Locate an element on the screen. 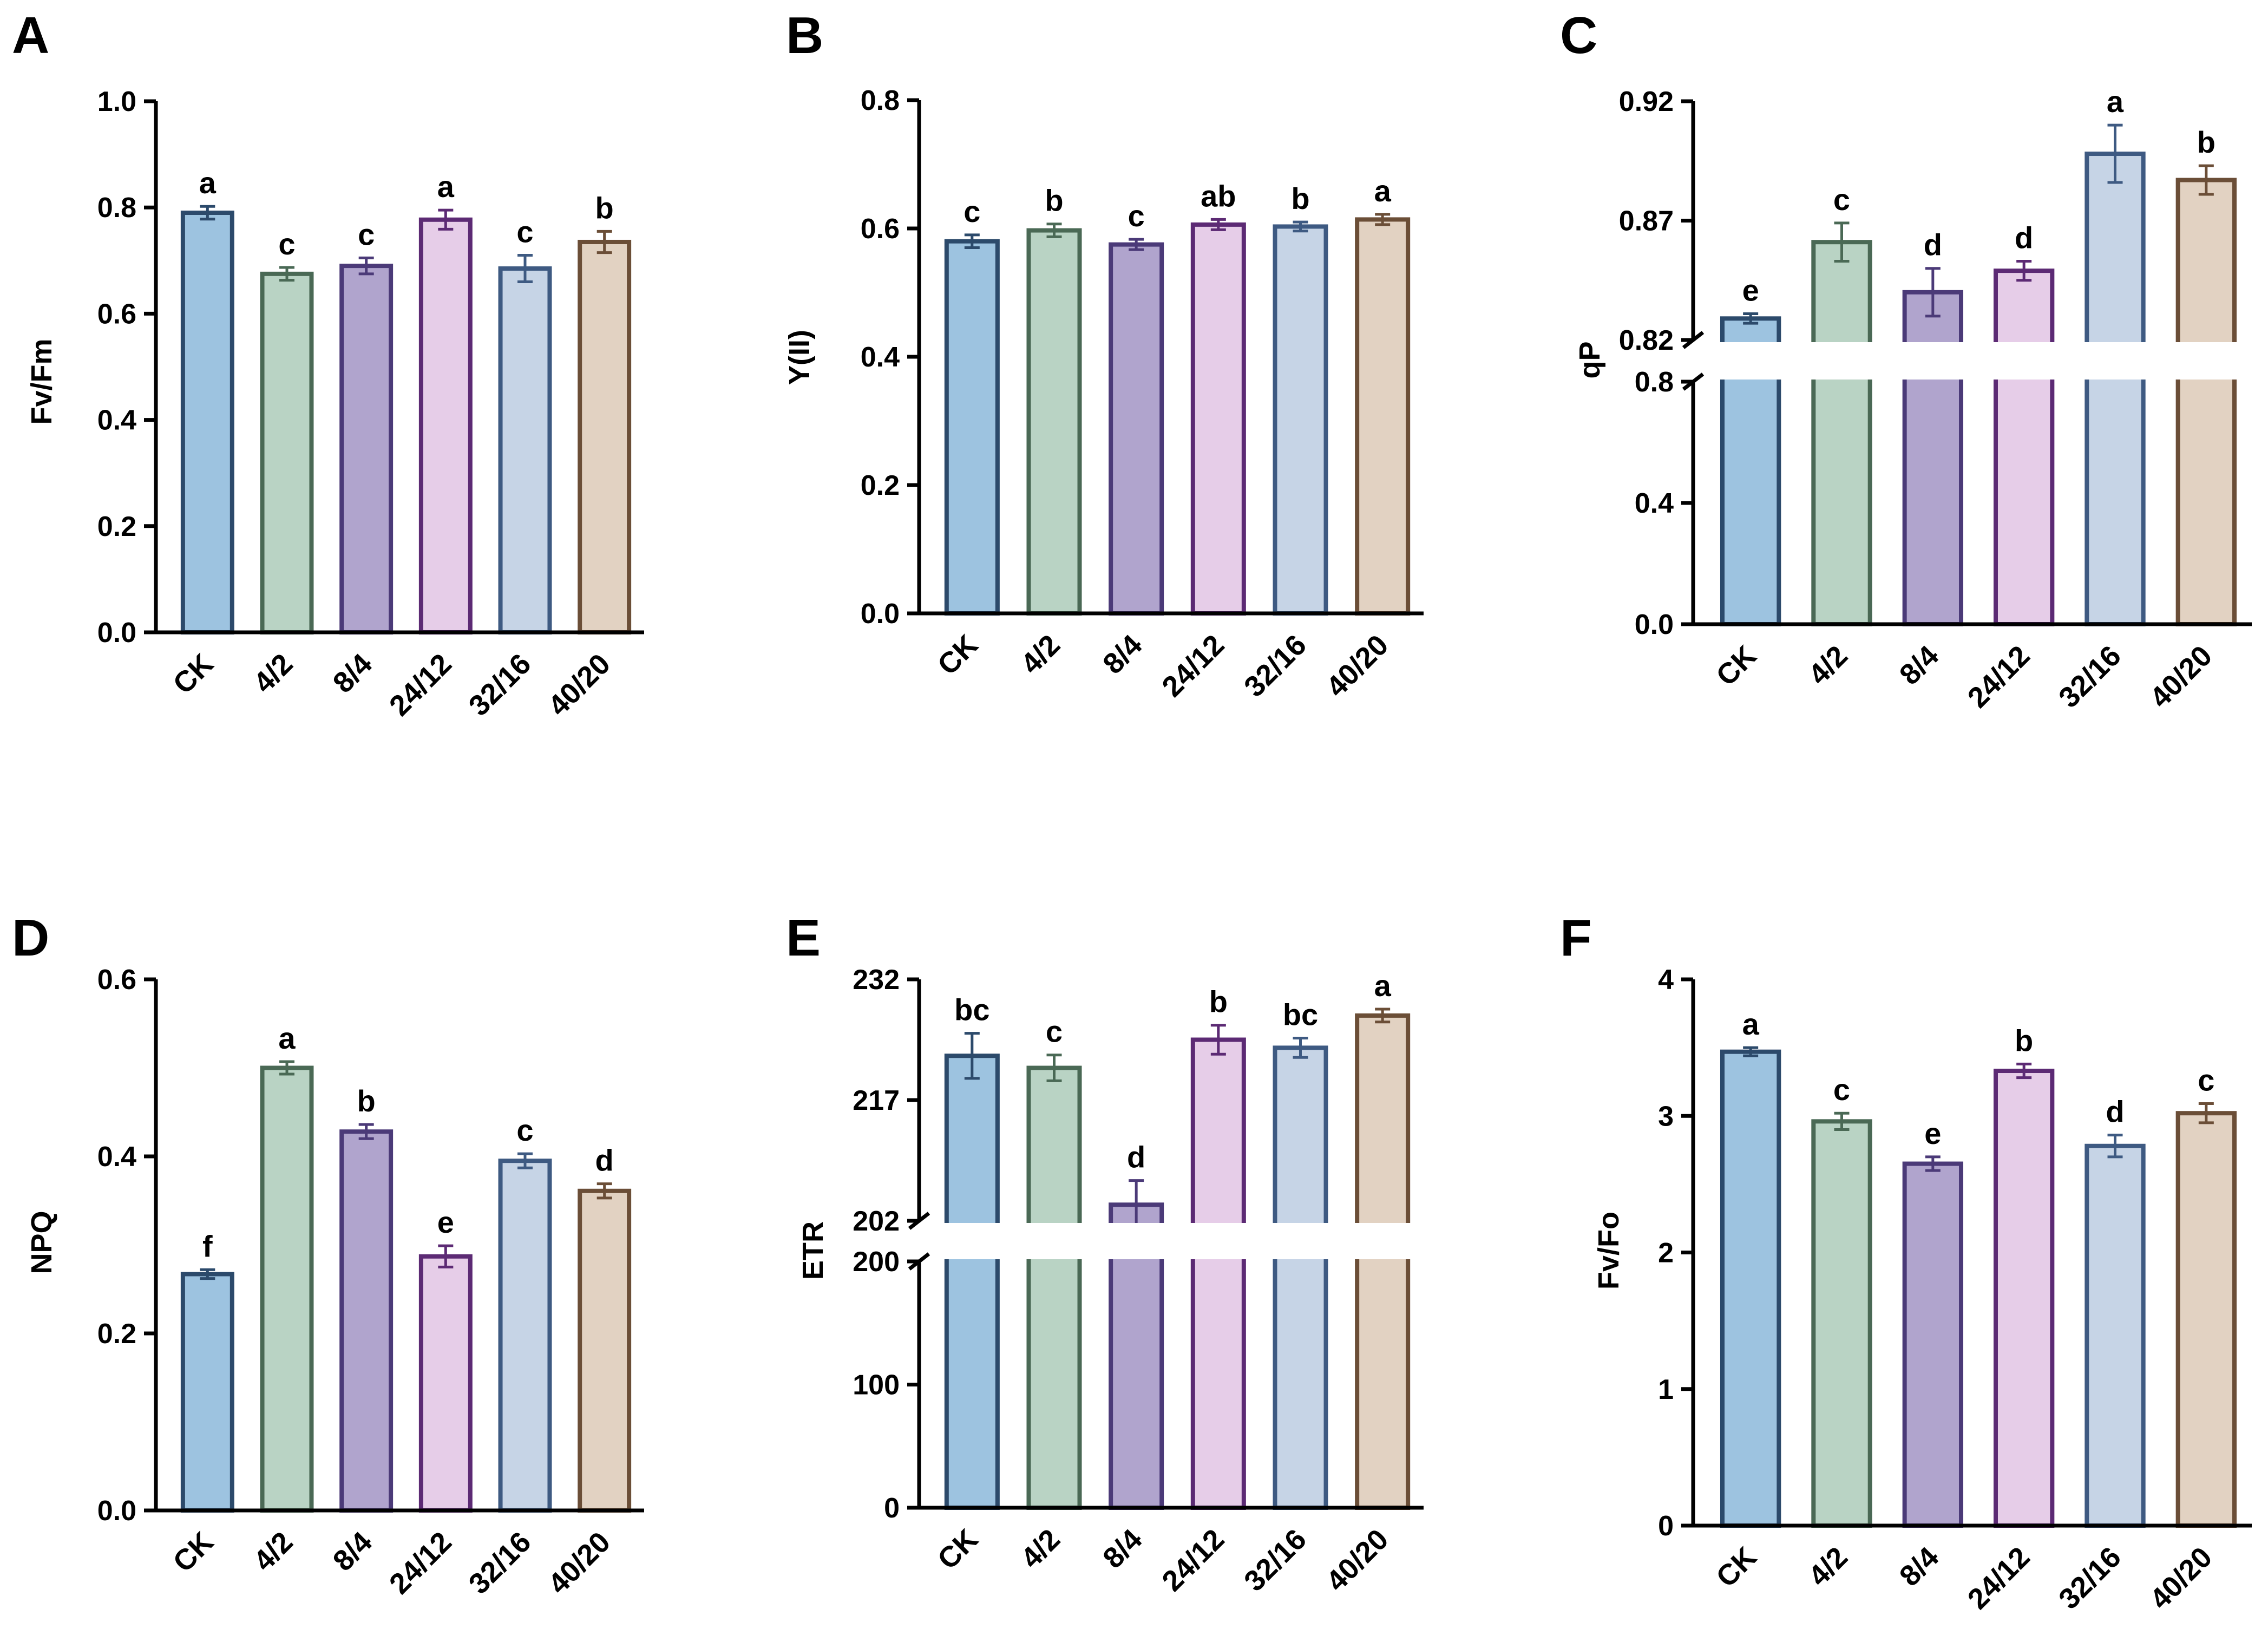 The width and height of the screenshot is (2268, 1642). panel-d-sig-letter-6: d is located at coordinates (605, 1160).